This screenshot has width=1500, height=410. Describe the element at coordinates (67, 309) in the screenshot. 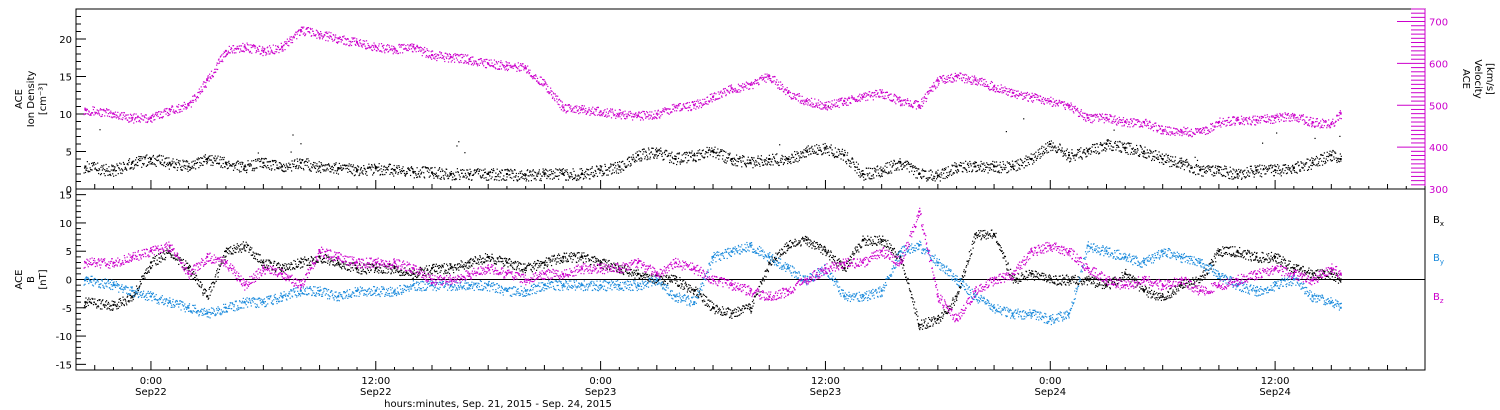

I see `b-ytick-label: -5` at that location.